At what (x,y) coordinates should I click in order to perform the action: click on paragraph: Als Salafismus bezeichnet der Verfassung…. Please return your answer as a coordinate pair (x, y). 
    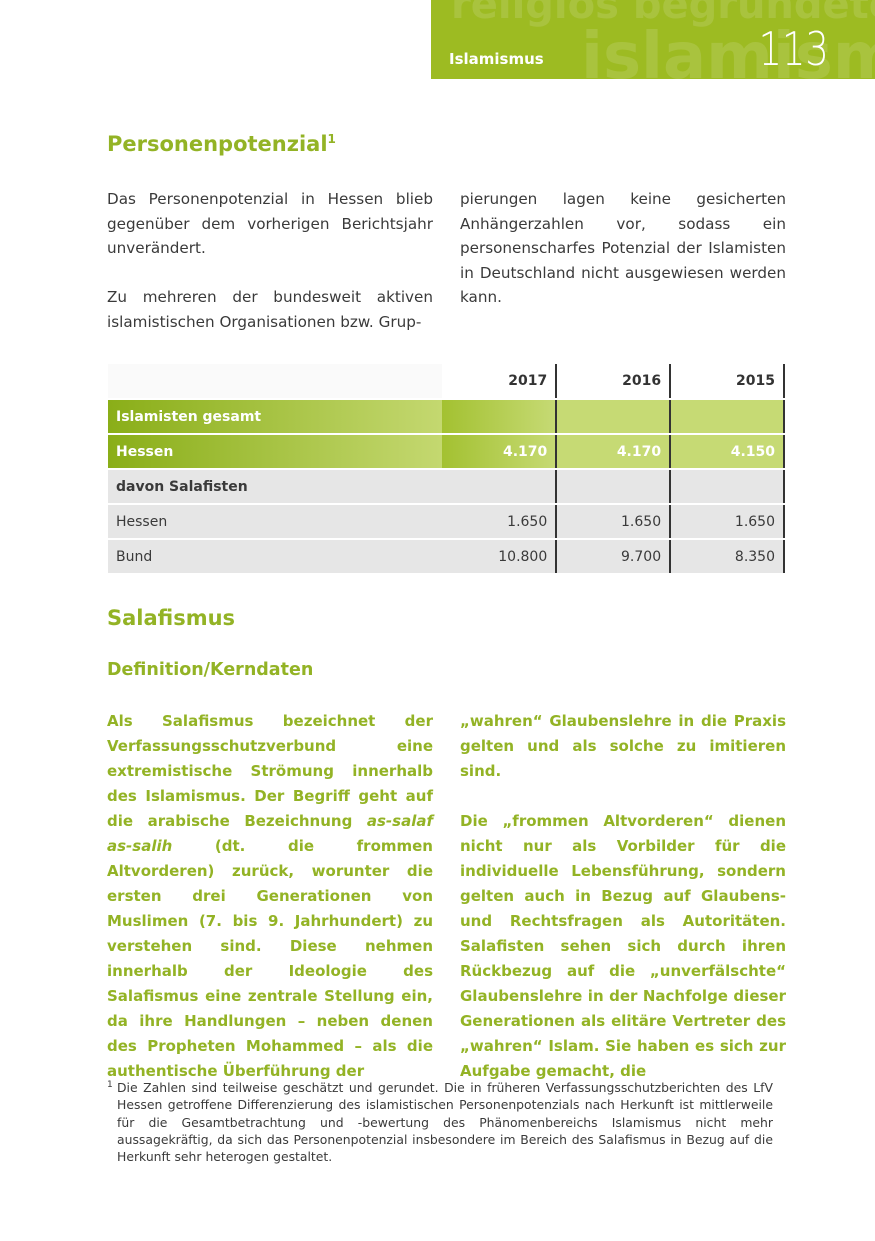
    Looking at the image, I should click on (270, 896).